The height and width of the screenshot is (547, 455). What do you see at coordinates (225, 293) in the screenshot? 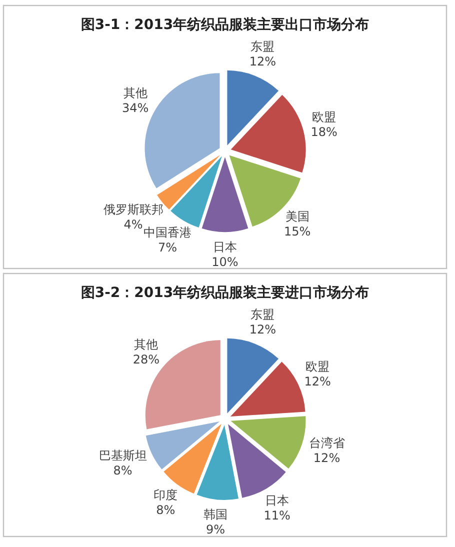
I see `chart-title: 图3-2：2013年纺织品服装主要进口市场分布` at bounding box center [225, 293].